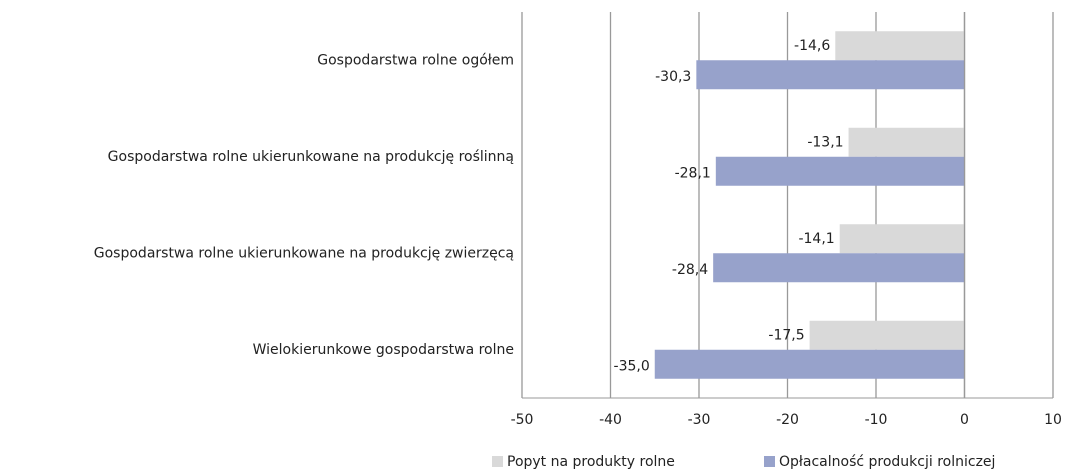  Describe the element at coordinates (610, 420) in the screenshot. I see `x-tick-label: -40` at that location.